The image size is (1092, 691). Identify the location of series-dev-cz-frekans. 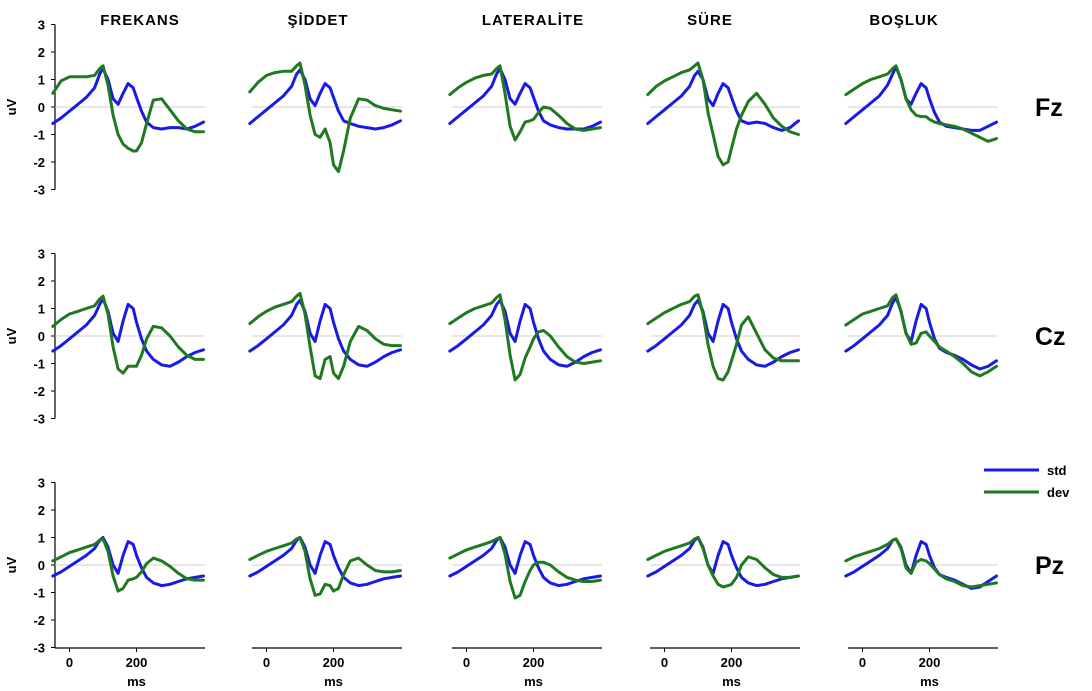
(128, 334).